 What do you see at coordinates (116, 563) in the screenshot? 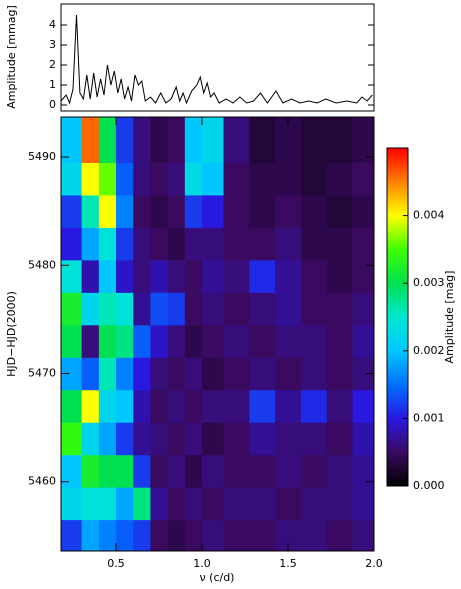
I see `x-tick-label: 0.5` at bounding box center [116, 563].